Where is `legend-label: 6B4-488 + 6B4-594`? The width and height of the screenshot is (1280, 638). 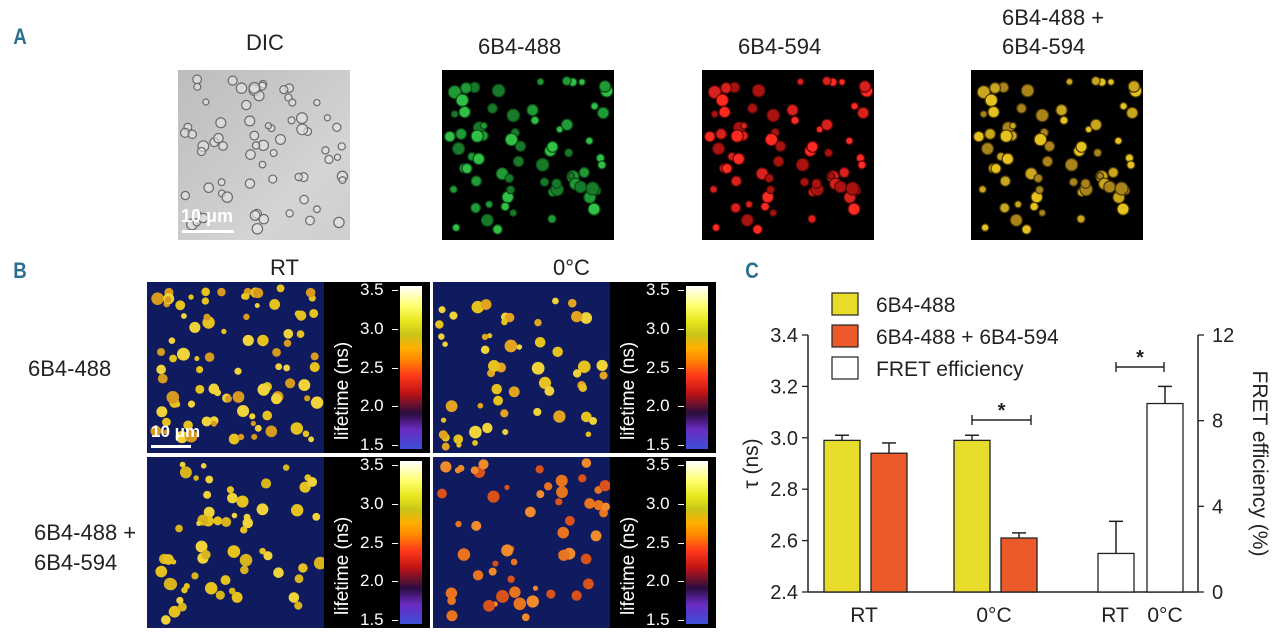 legend-label: 6B4-488 + 6B4-594 is located at coordinates (967, 337).